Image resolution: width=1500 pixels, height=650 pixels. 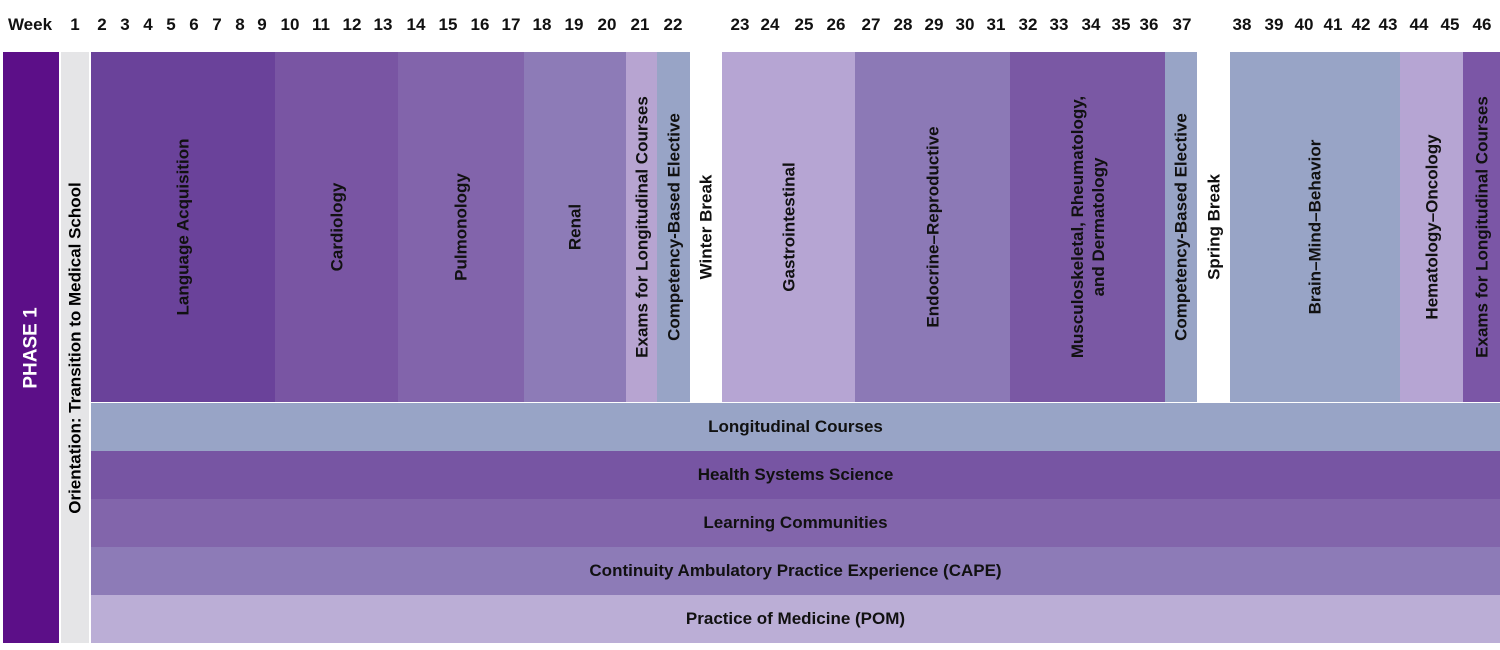 I want to click on week-number: 21, so click(x=640, y=24).